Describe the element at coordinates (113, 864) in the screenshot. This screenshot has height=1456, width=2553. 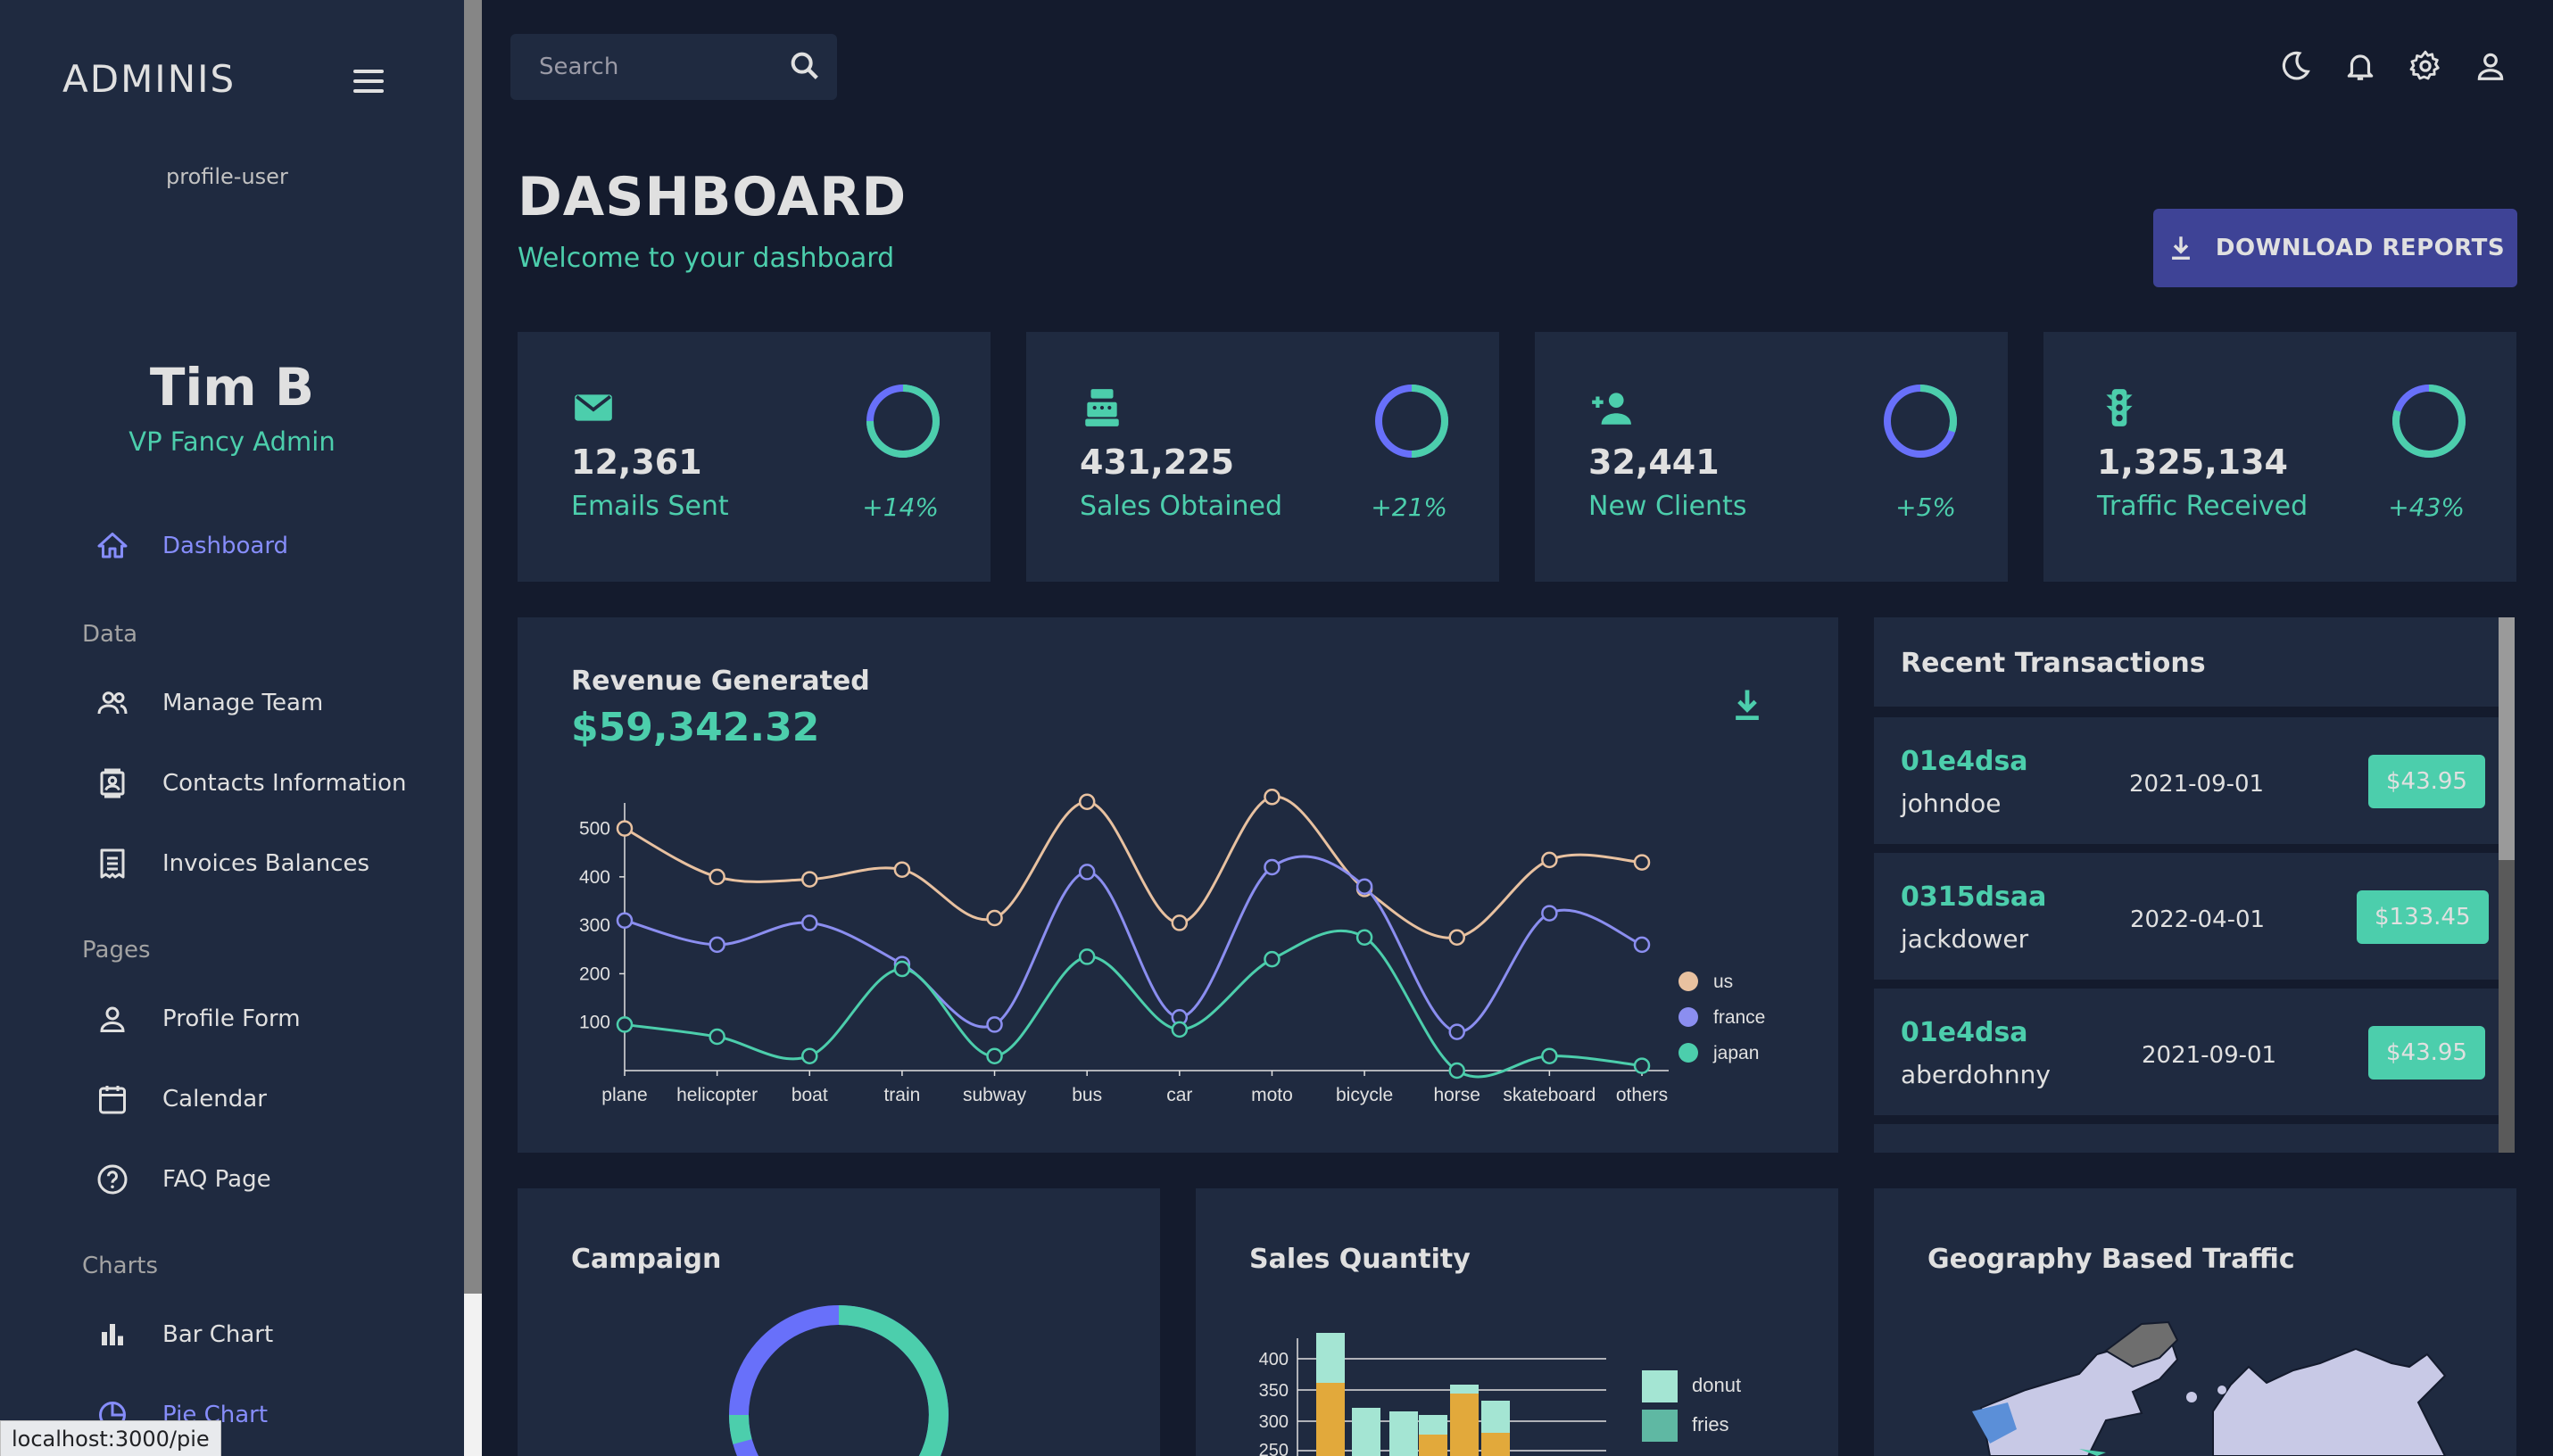
I see `receipt-icon` at that location.